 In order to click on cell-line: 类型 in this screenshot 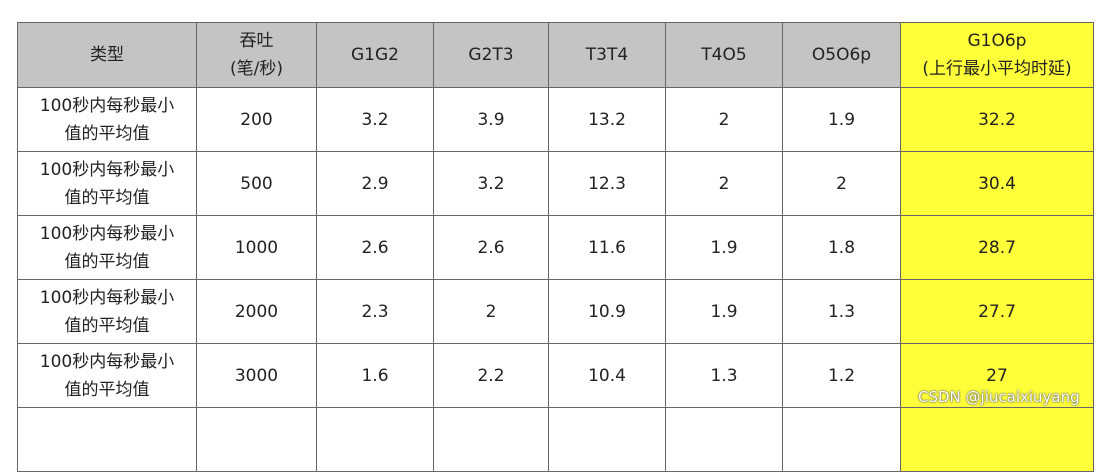, I will do `click(107, 55)`.